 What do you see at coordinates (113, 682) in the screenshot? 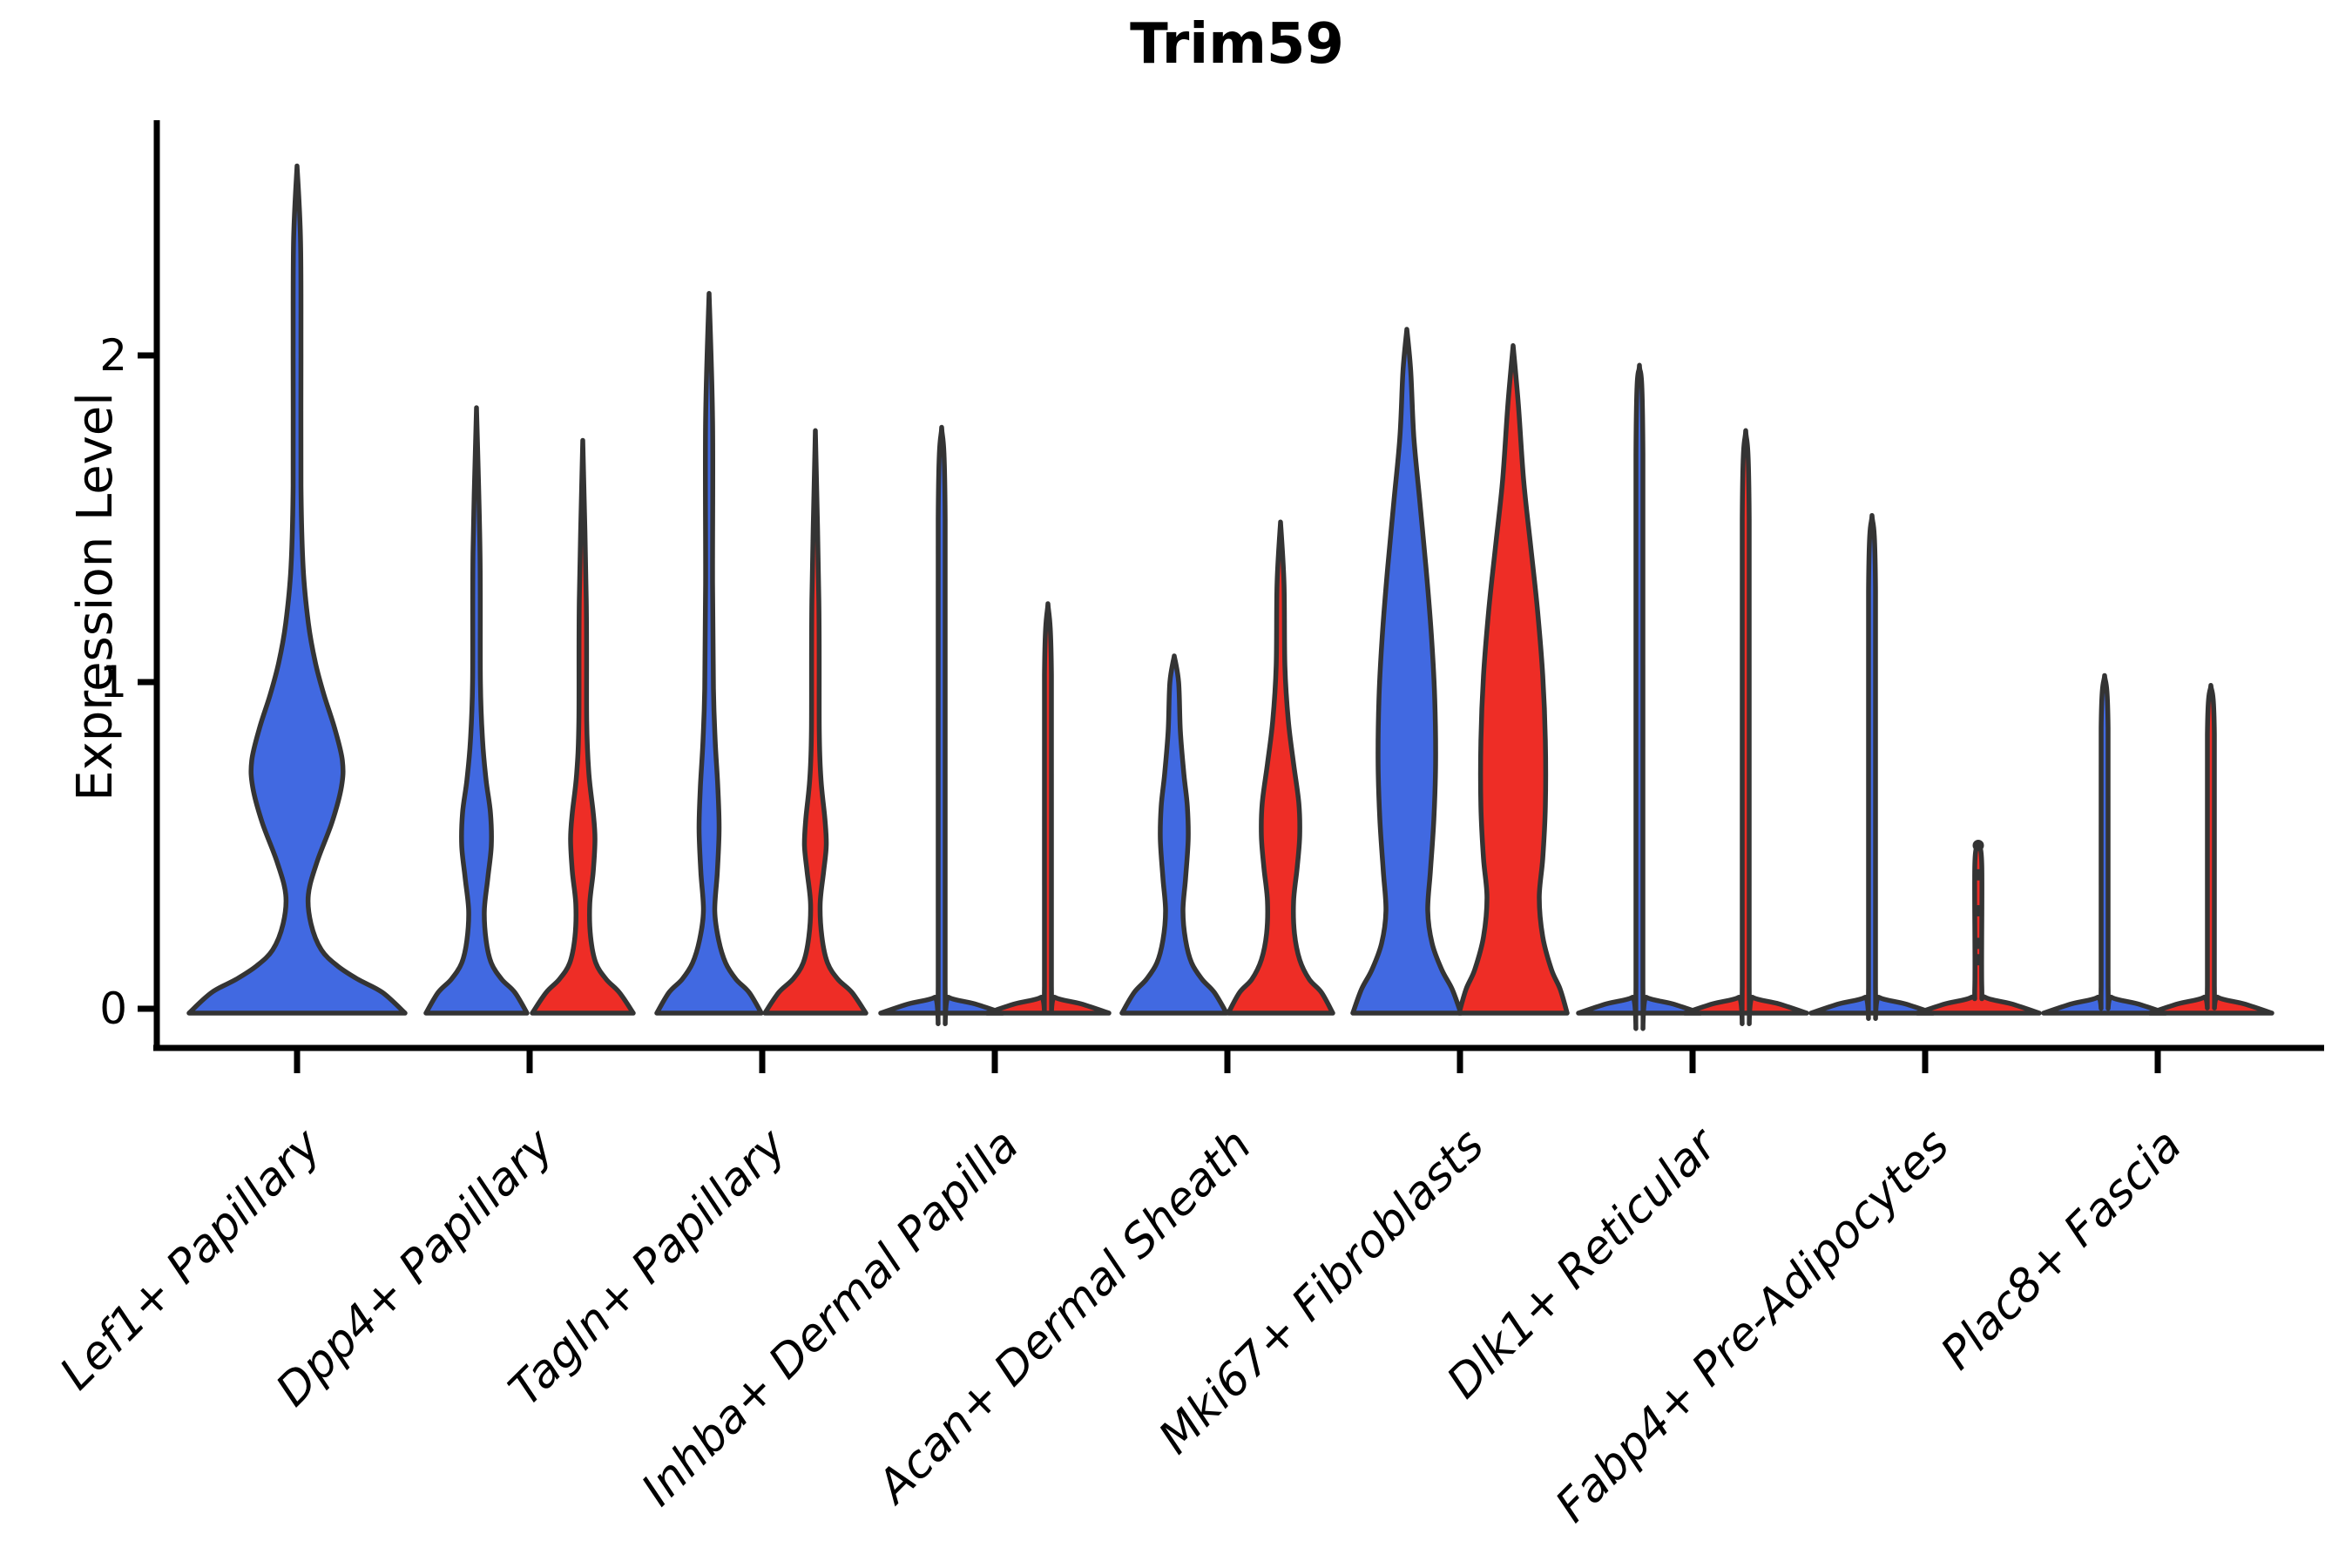
I see `y-tick-label: 1` at bounding box center [113, 682].